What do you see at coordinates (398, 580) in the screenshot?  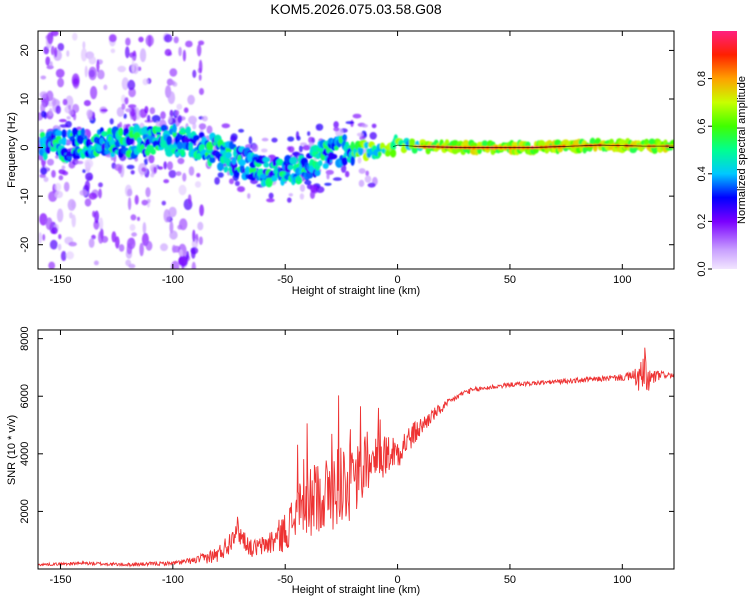 I see `x-tick-label: 0` at bounding box center [398, 580].